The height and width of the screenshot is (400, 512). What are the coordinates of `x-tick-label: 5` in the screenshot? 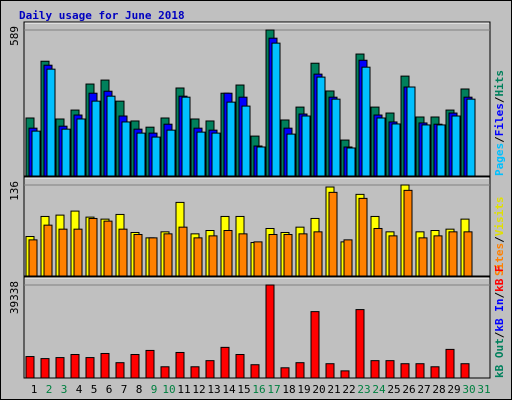 It's located at (94, 389).